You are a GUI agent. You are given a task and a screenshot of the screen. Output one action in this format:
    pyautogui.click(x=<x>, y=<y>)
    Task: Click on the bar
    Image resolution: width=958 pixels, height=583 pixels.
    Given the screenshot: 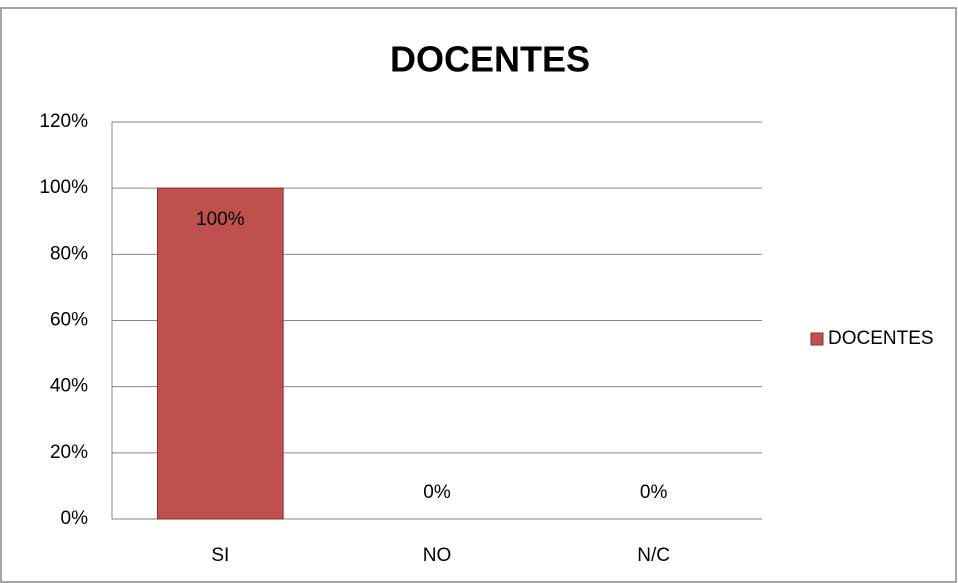 What is the action you would take?
    pyautogui.click(x=220, y=353)
    